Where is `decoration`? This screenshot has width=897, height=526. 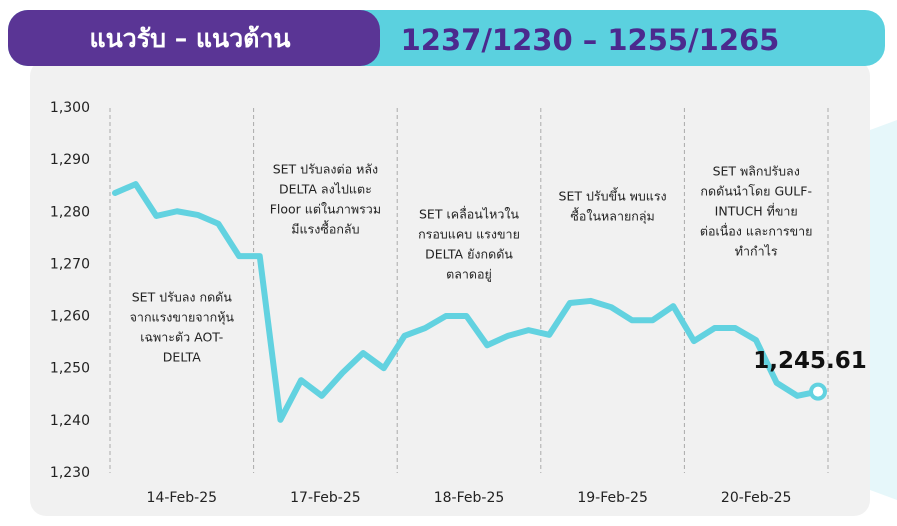
decoration is located at coordinates (883, 310).